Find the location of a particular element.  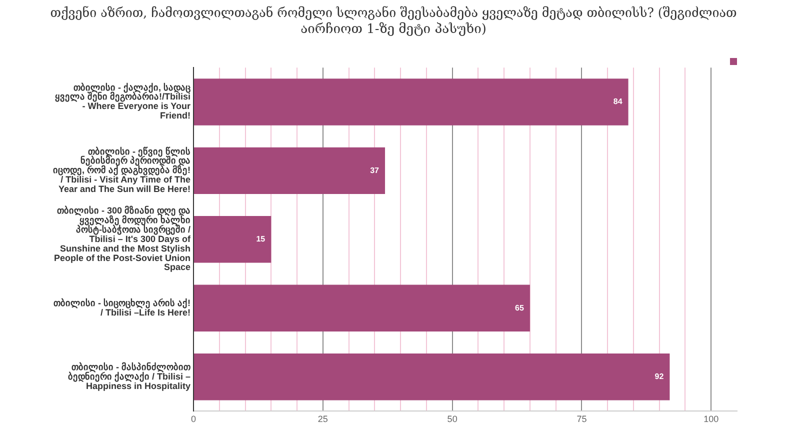

y-tick-label: თბილისი - ეწვიე წლის ნებისმიერ პერიოდში და იცოდე, რომ აქ დაგხვდება მზე! / Tbilisi - Visit Any Time of The Year and The Sun will Be Here! is located at coordinates (121, 170).